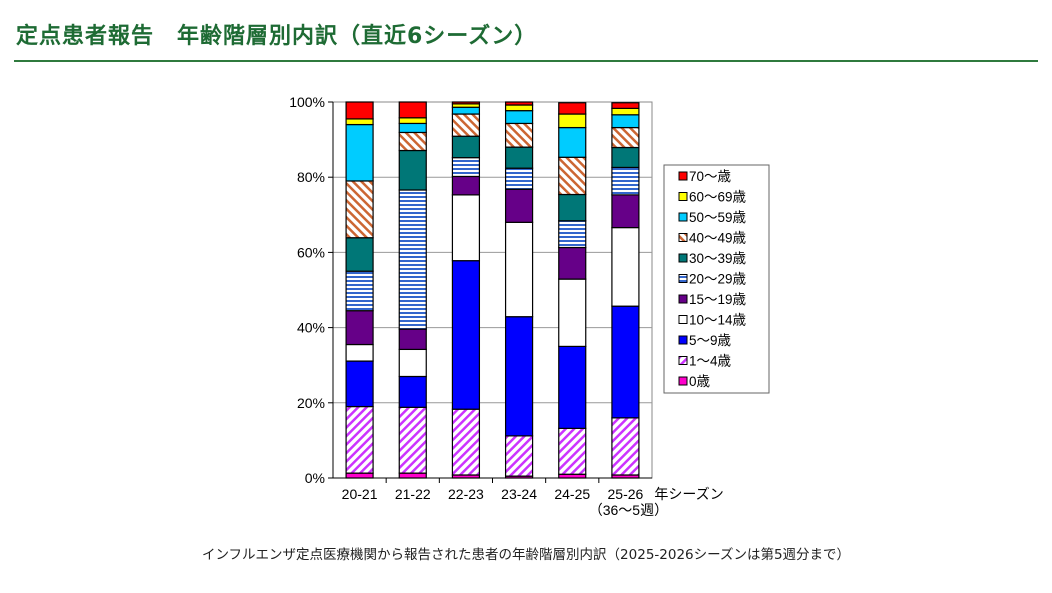 The width and height of the screenshot is (1052, 593). What do you see at coordinates (718, 197) in the screenshot?
I see `legend-label: 60〜69歳` at bounding box center [718, 197].